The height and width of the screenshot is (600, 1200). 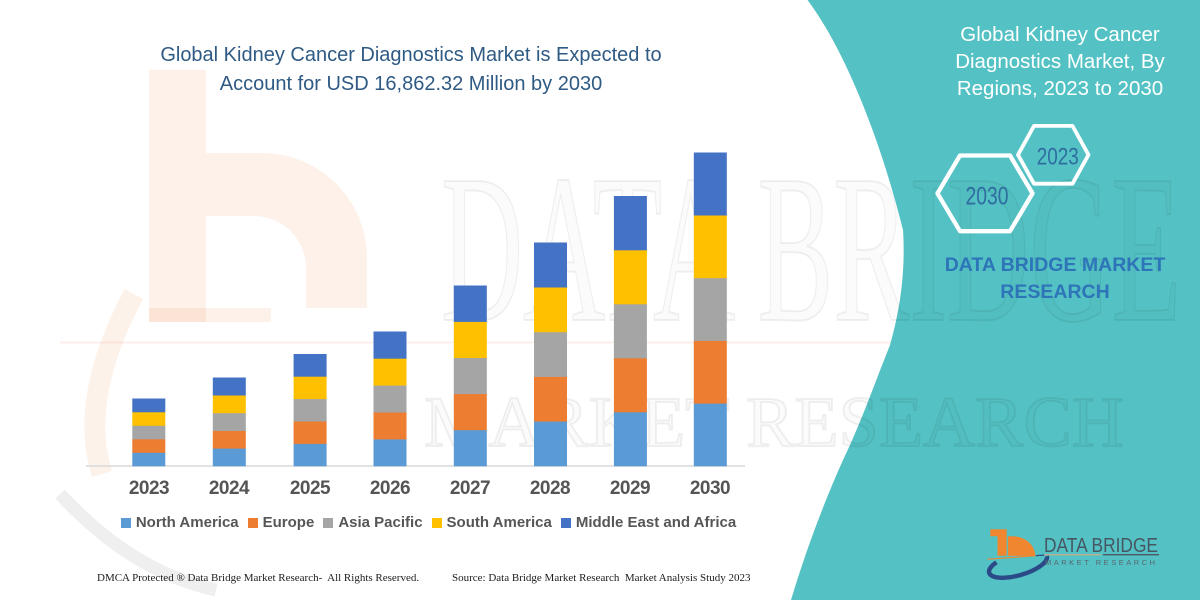 What do you see at coordinates (1058, 157) in the screenshot?
I see `svg-text: 2023` at bounding box center [1058, 157].